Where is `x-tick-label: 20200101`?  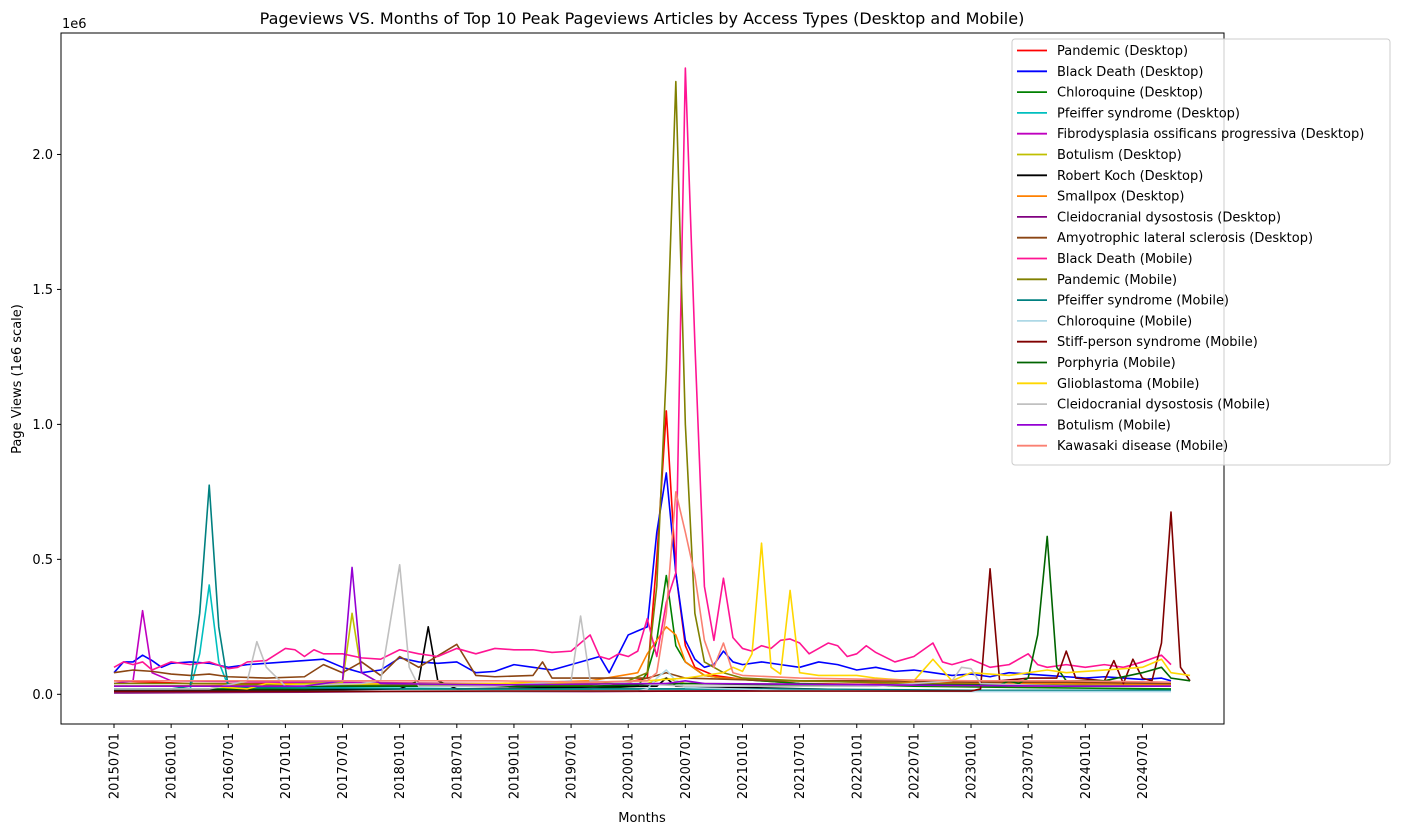
x-tick-label: 20200101 is located at coordinates (629, 766).